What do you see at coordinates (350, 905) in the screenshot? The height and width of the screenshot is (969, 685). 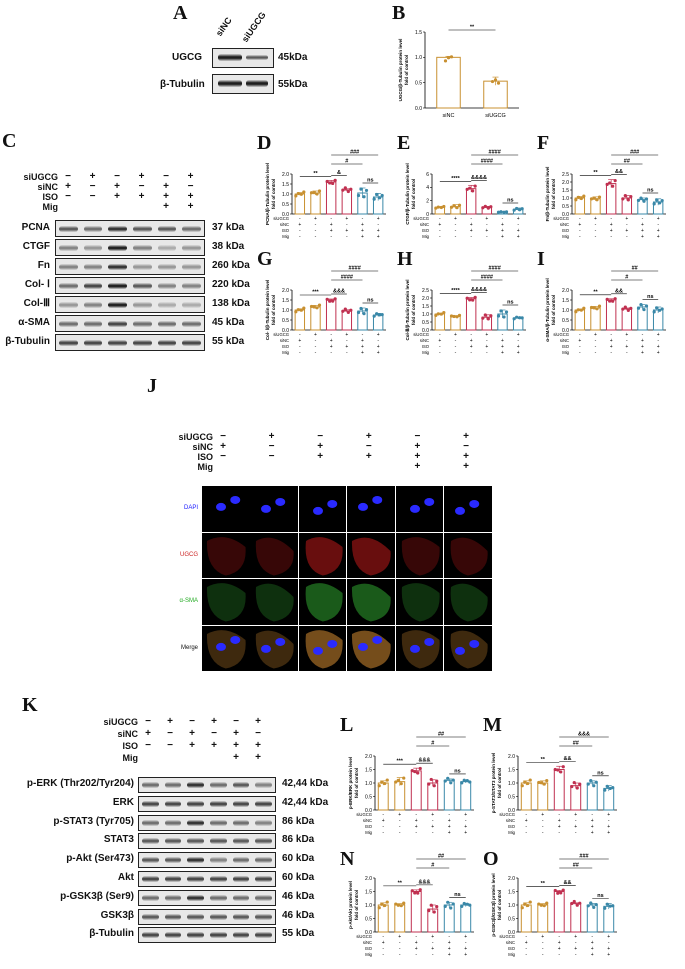 I see `y-axis-label: p-Akt/Akt protein level` at bounding box center [350, 905].